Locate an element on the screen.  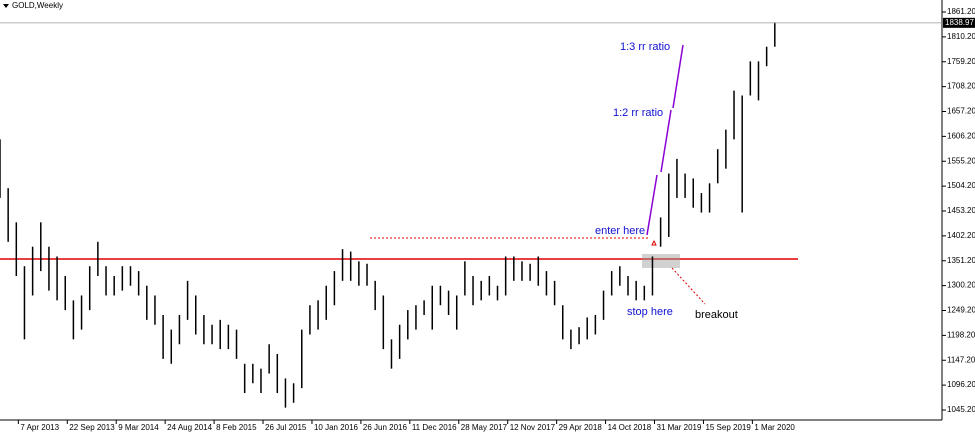
x-tick-label: 31 Mar 2019 is located at coordinates (679, 427).